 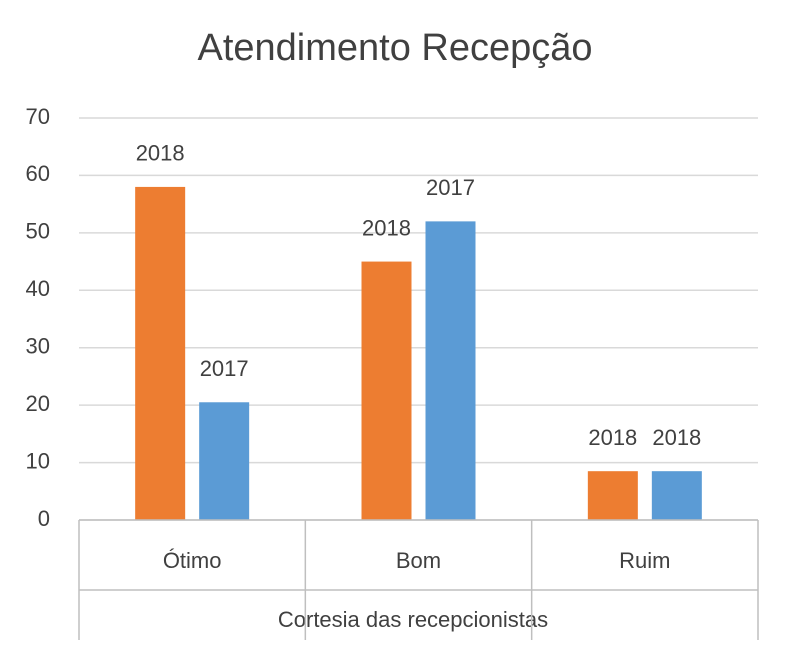 I want to click on y-tick-label: 0, so click(x=44, y=518).